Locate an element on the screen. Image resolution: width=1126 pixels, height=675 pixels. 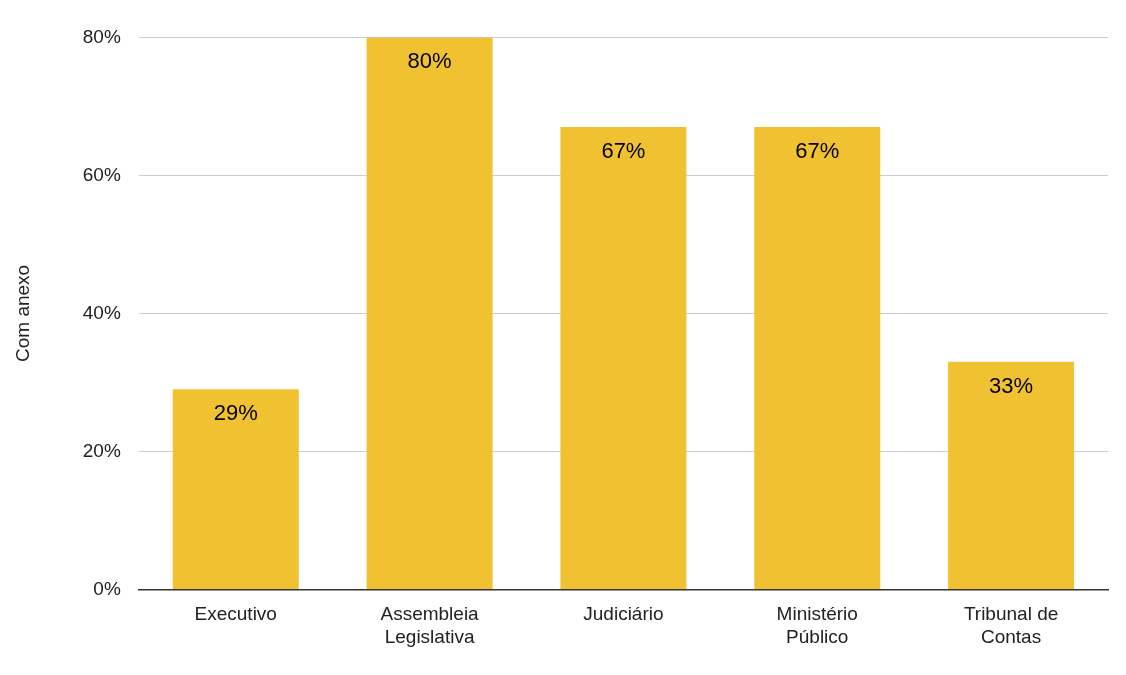
x-tick-label: Executivo is located at coordinates (235, 614).